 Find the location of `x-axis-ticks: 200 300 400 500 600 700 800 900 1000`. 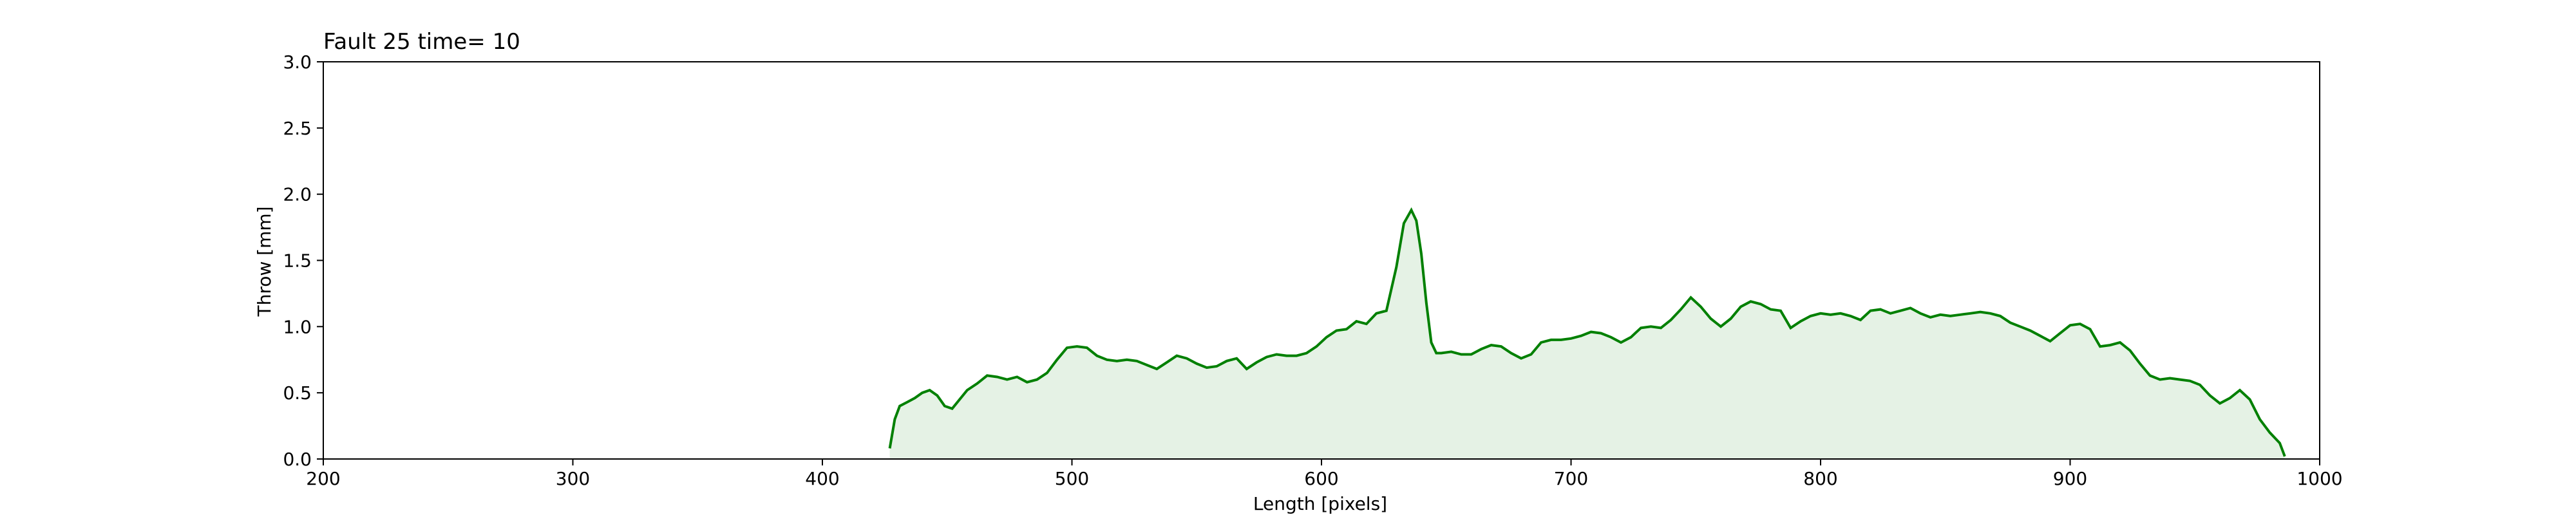

x-axis-ticks: 200 300 400 500 600 700 800 900 1000 is located at coordinates (1324, 474).